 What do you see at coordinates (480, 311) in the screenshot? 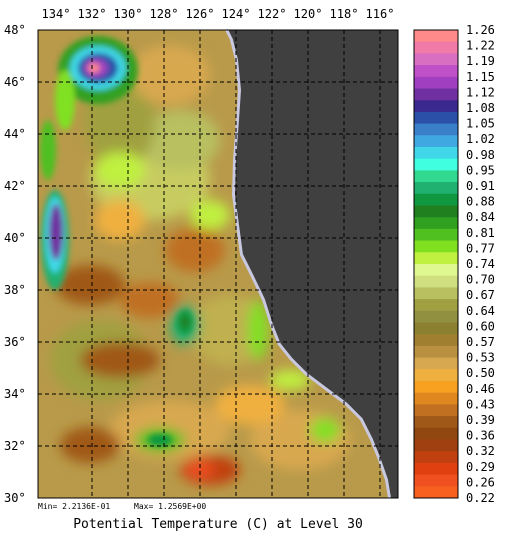
I see `colorbar-label: 0.64` at bounding box center [480, 311].